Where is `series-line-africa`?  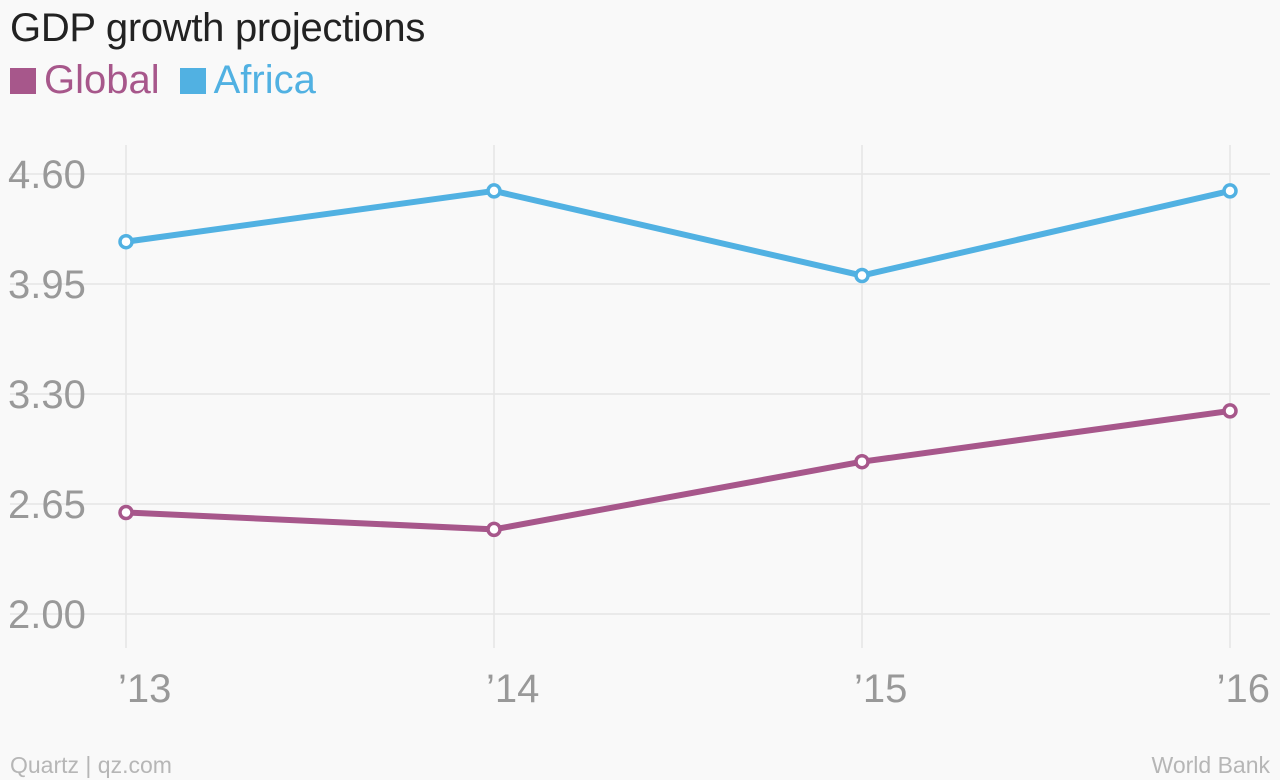 series-line-africa is located at coordinates (678, 233).